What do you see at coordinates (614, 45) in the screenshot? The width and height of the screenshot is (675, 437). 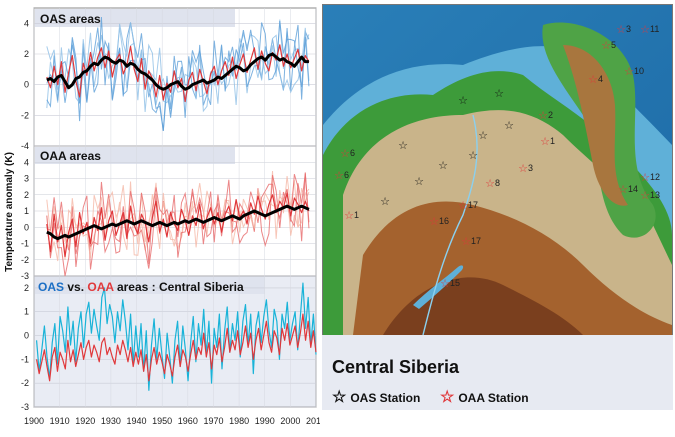 I see `station-number-label: 5` at bounding box center [614, 45].